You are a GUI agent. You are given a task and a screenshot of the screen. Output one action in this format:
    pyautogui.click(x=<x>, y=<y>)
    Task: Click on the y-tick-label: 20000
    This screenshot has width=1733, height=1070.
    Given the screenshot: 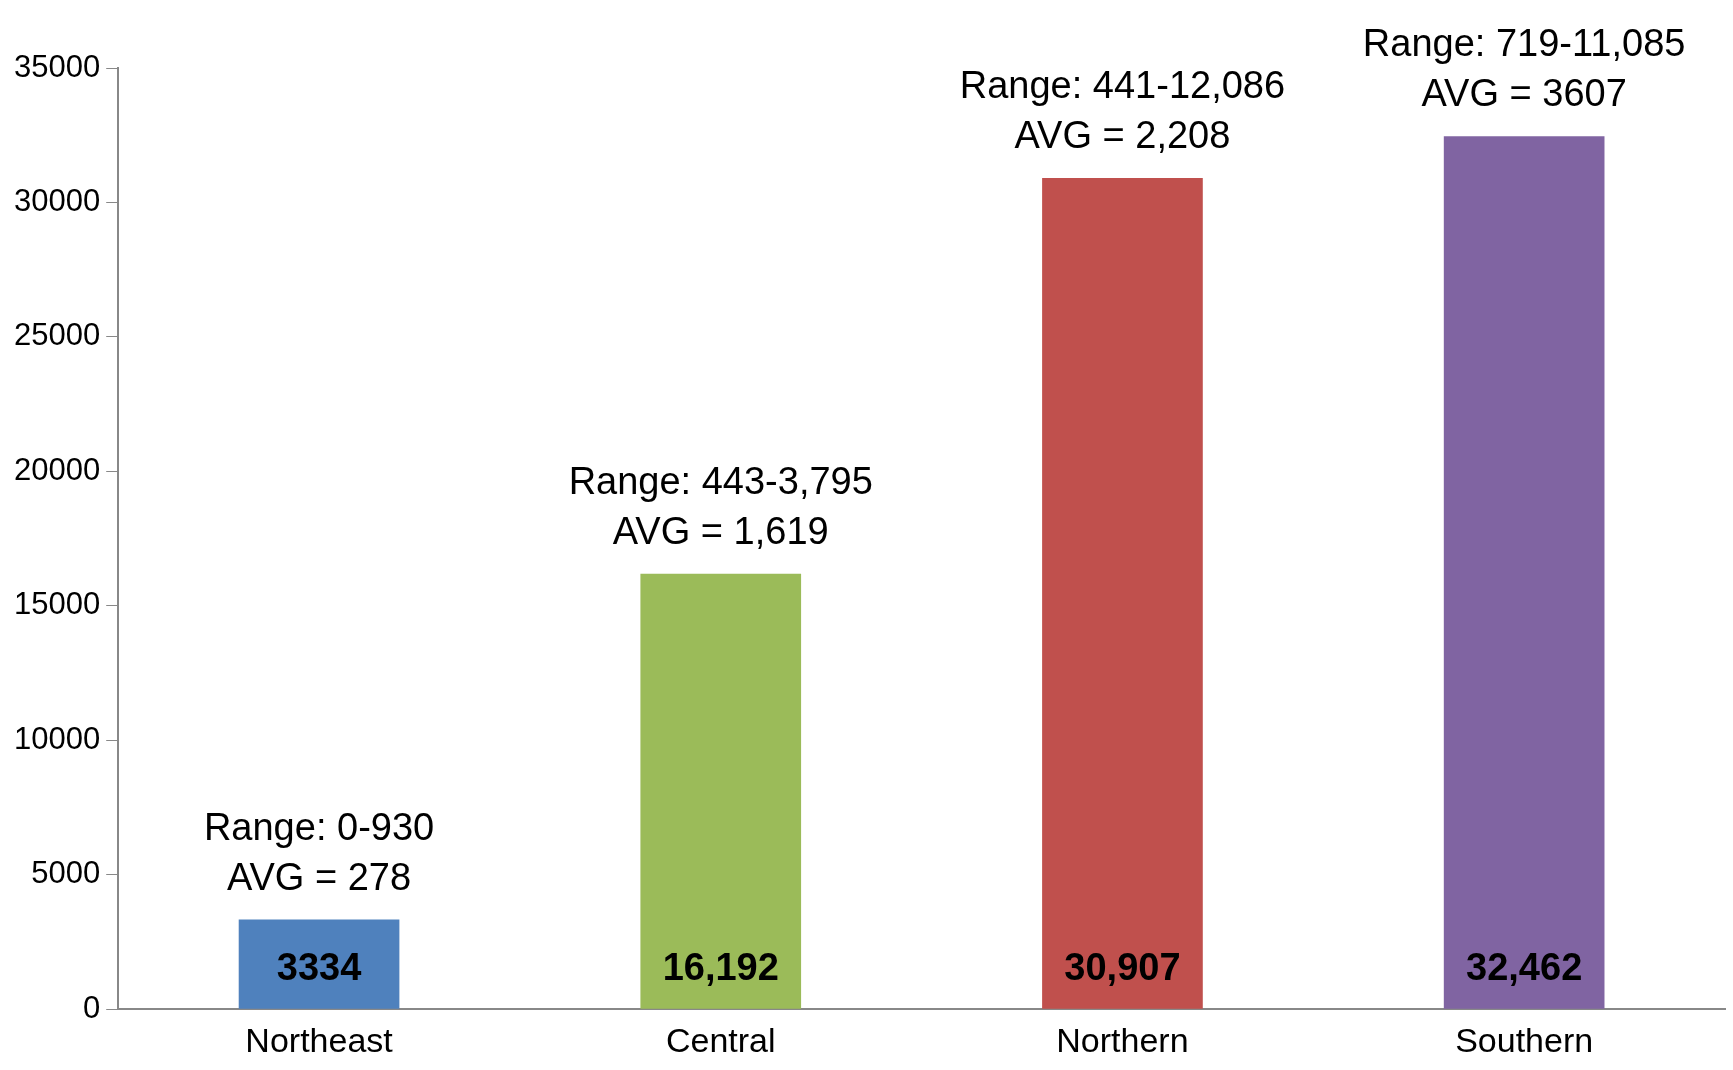 What is the action you would take?
    pyautogui.click(x=57, y=469)
    